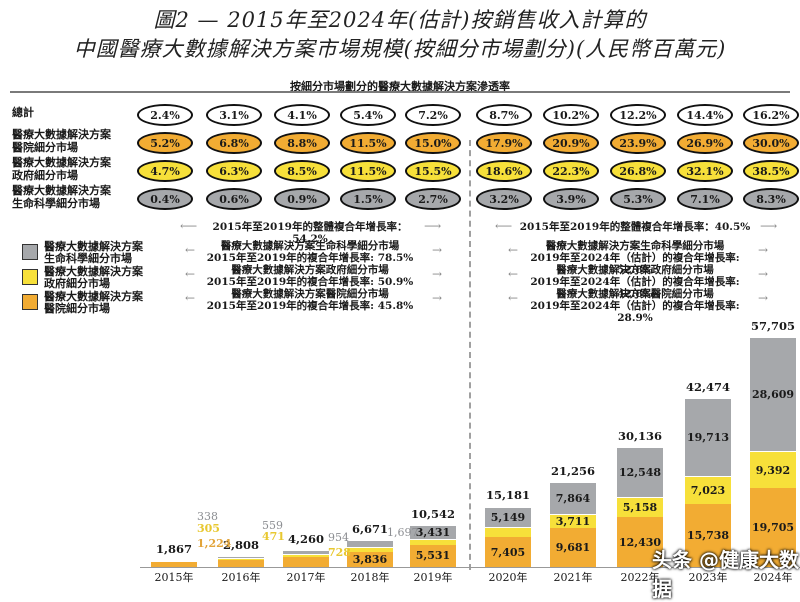  I want to click on bar-total-label: 6,671, so click(369, 529).